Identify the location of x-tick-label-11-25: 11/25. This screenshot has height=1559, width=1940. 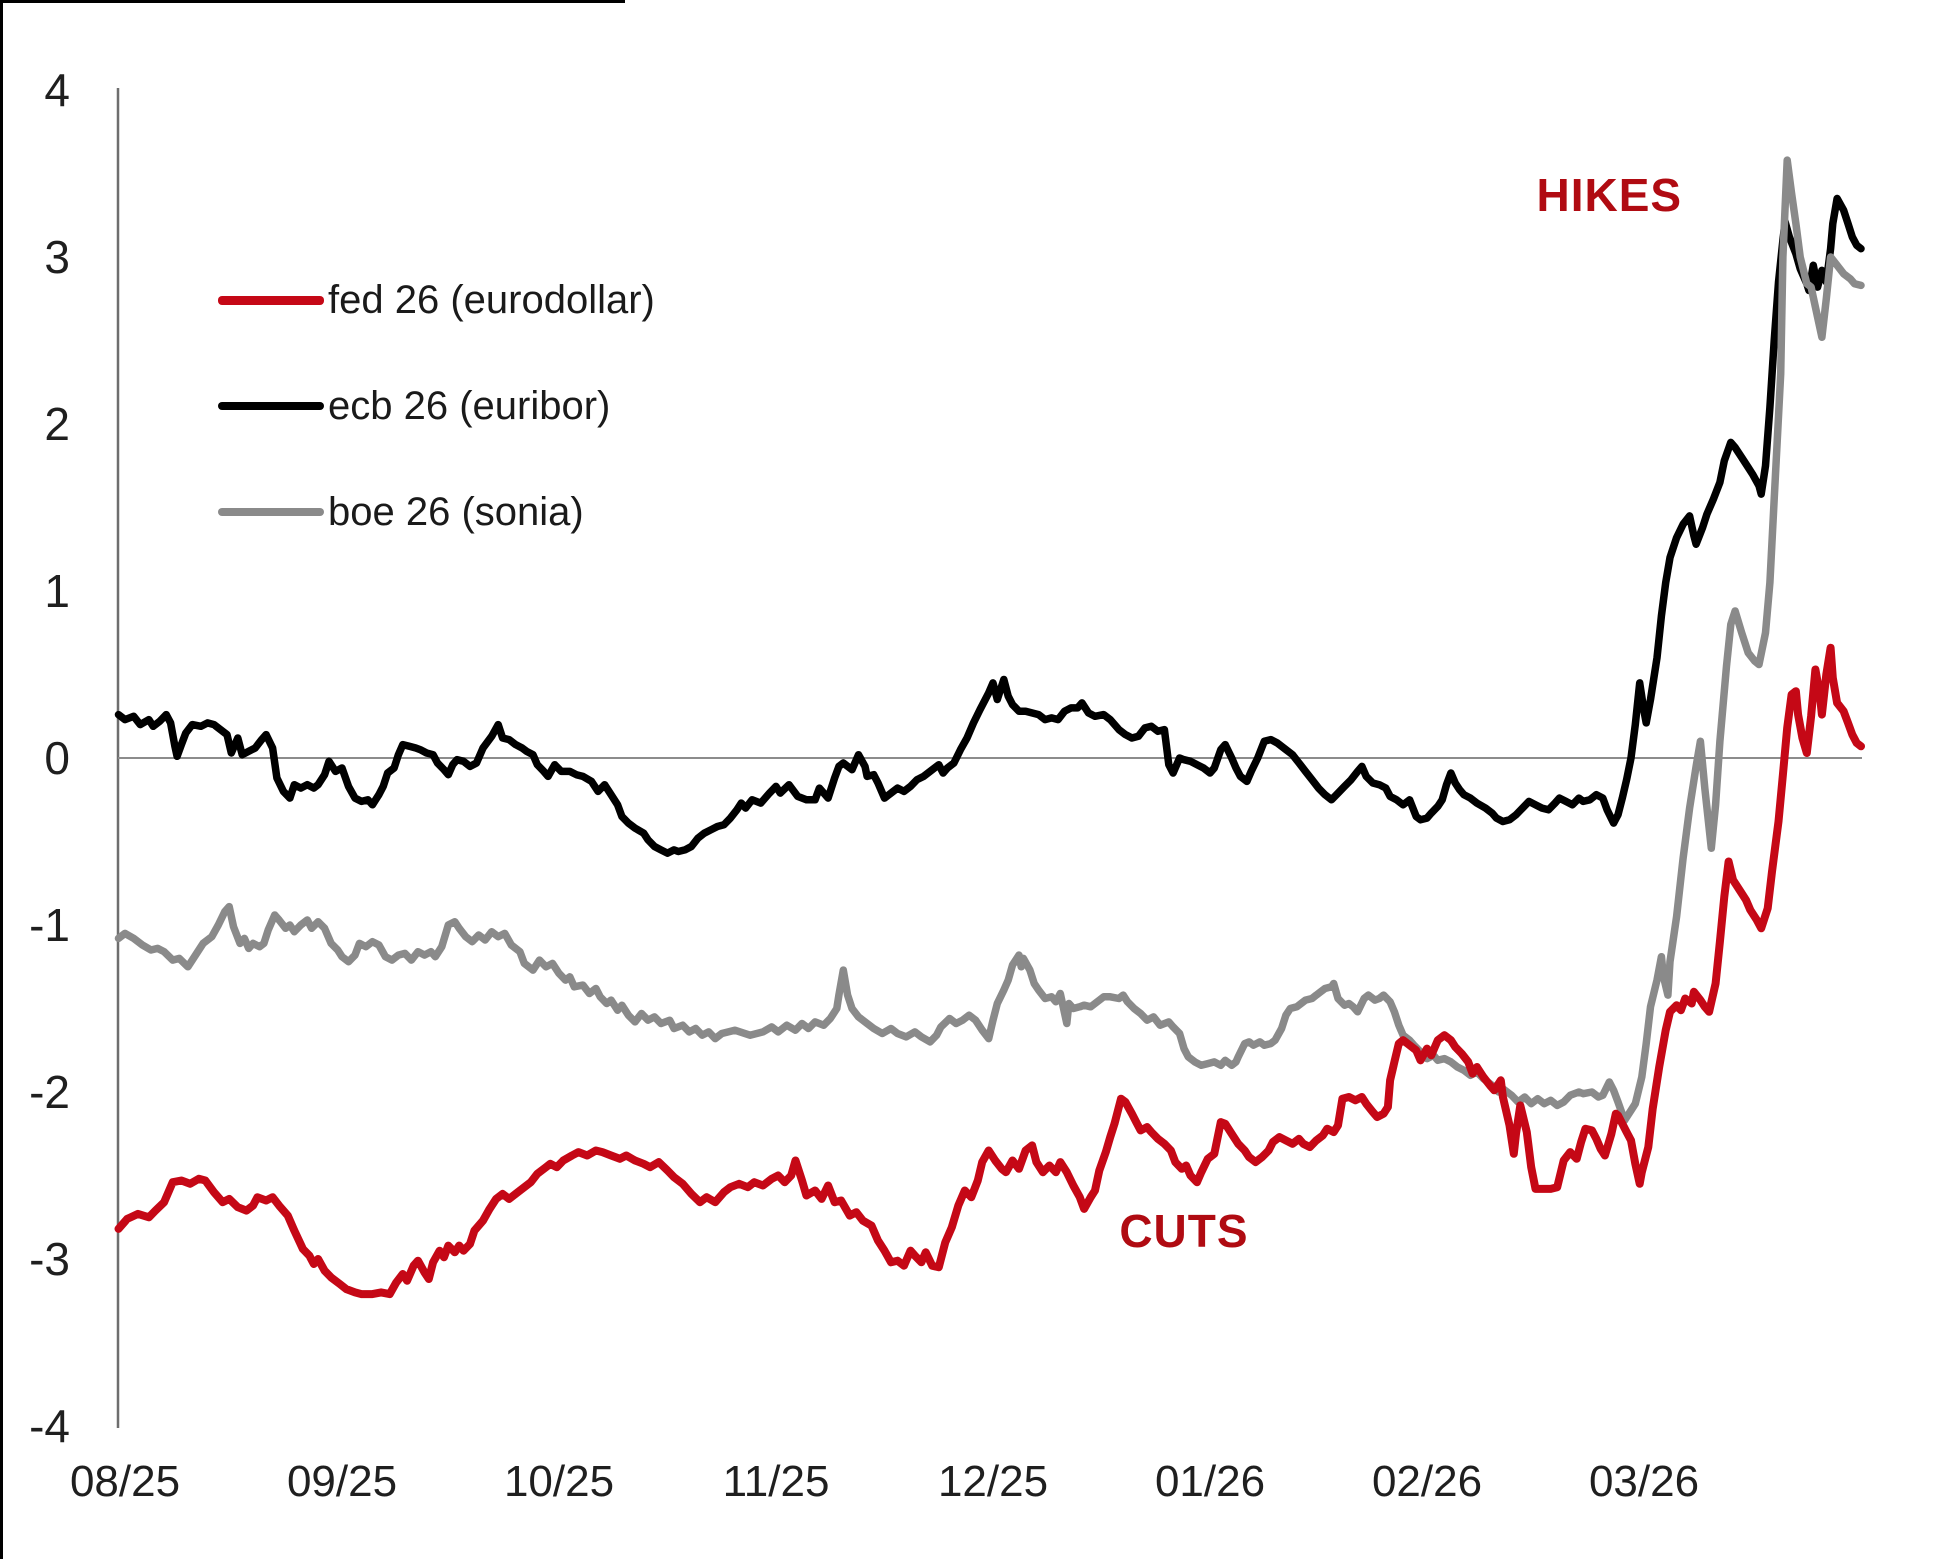
(776, 1481).